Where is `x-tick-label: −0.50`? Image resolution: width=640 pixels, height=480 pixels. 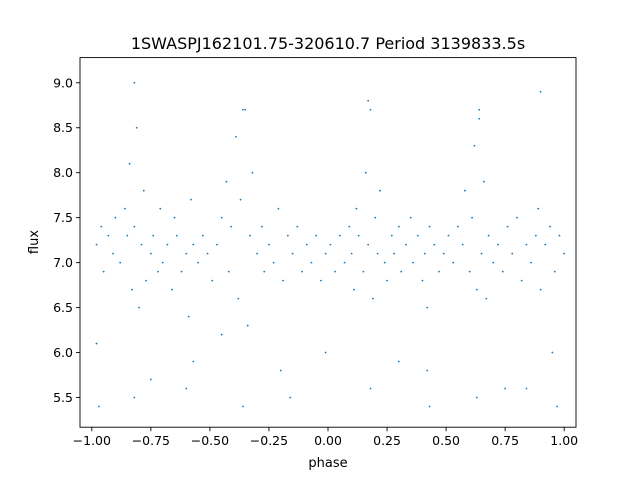 x-tick-label: −0.50 is located at coordinates (210, 440).